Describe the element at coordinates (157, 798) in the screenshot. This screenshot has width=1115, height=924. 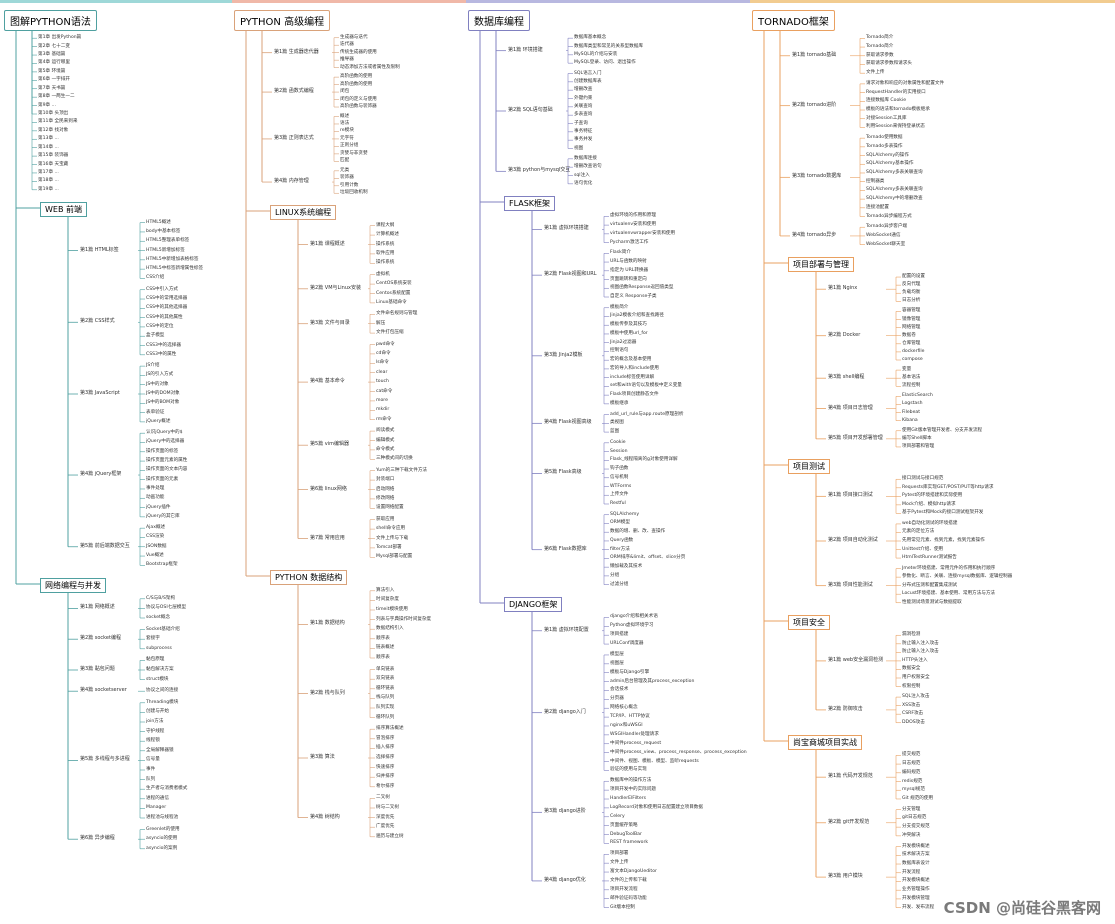
I see `topic-leaf: 进程的通信` at that location.